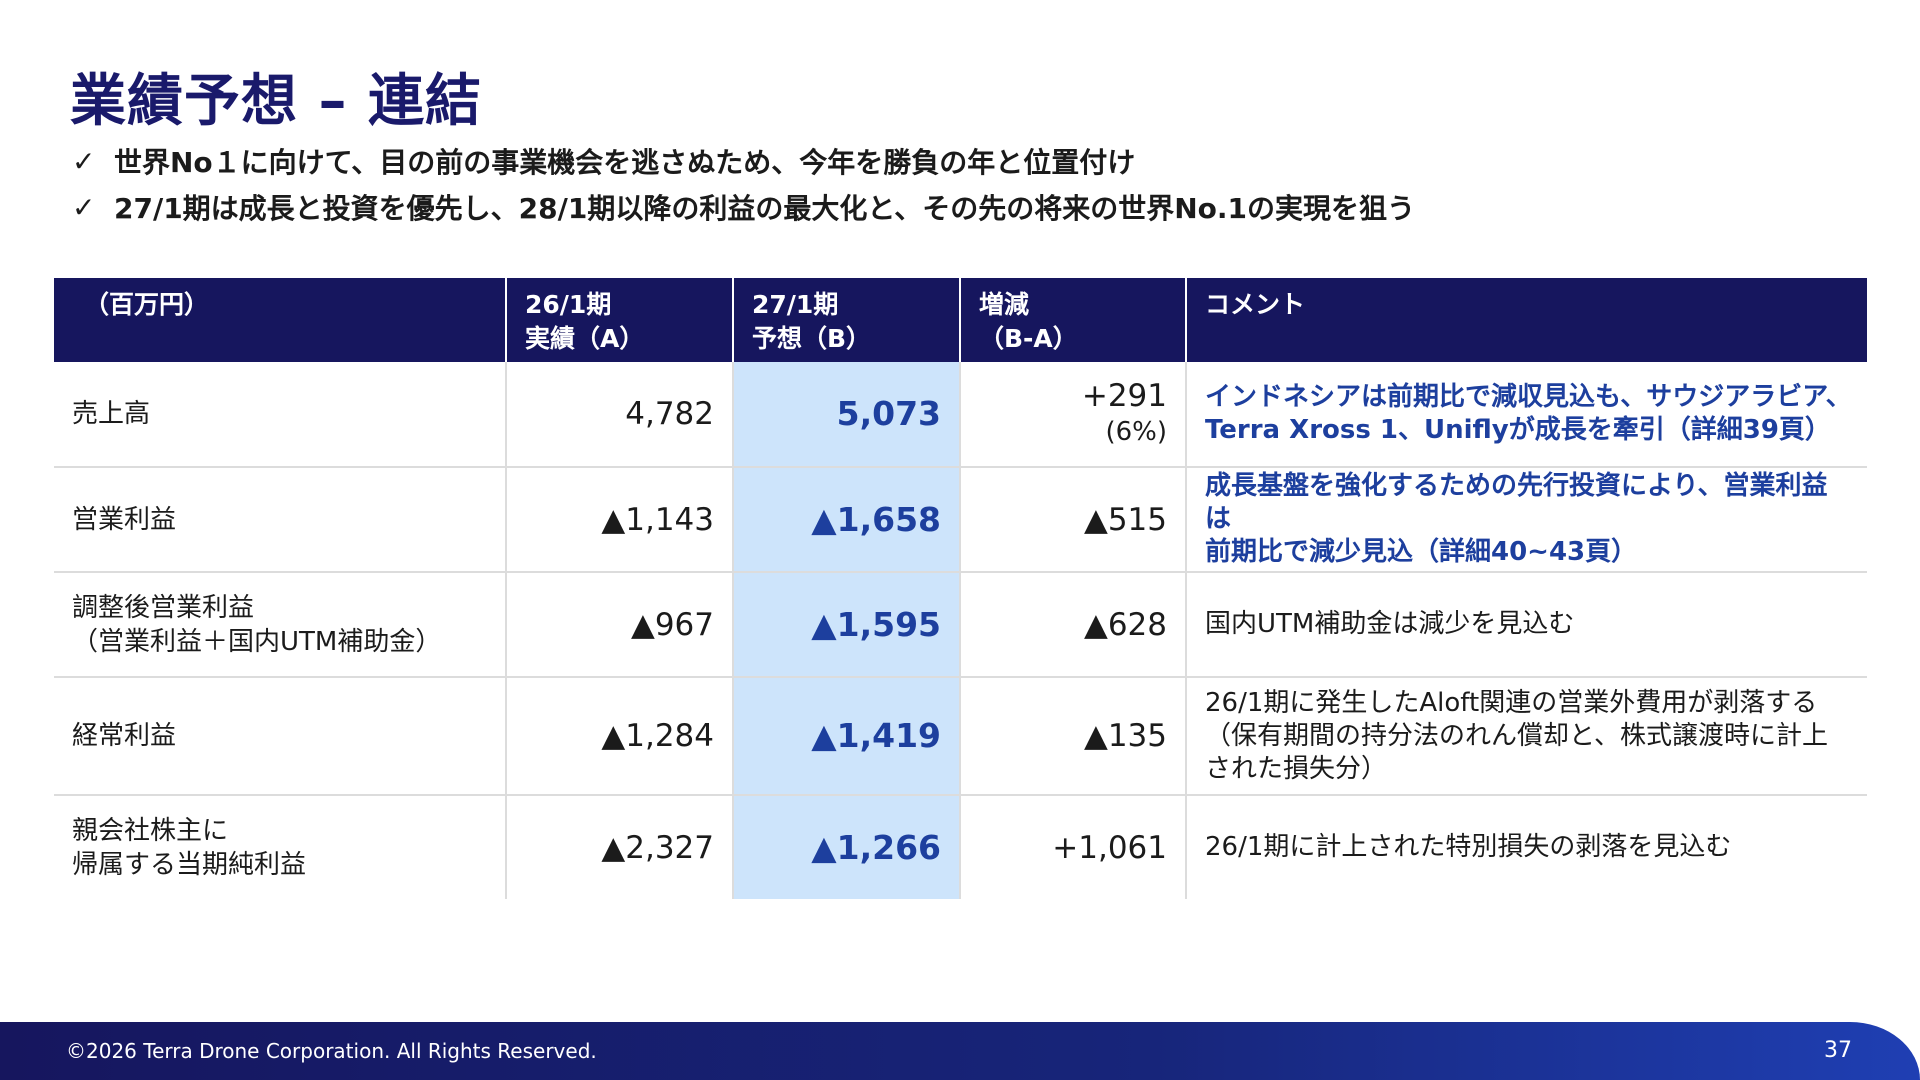  I want to click on bullet-item: ✓ 世界No１に向けて、目の前の事業機会を逃さぬため、今年を勝負の年と位置付け, so click(743, 161).